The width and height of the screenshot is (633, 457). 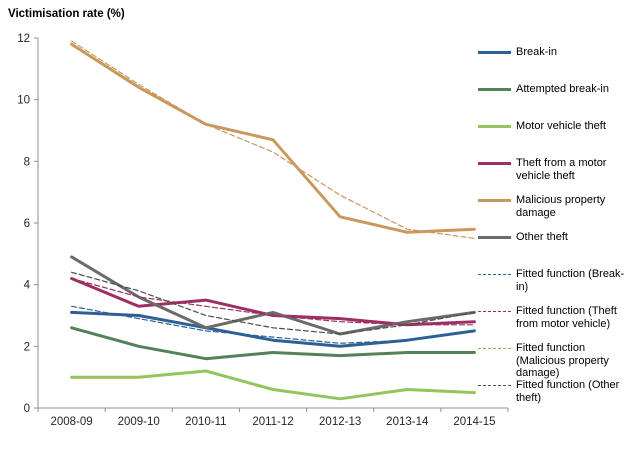 I want to click on chart-title: Victimisation rate (%), so click(x=66, y=14).